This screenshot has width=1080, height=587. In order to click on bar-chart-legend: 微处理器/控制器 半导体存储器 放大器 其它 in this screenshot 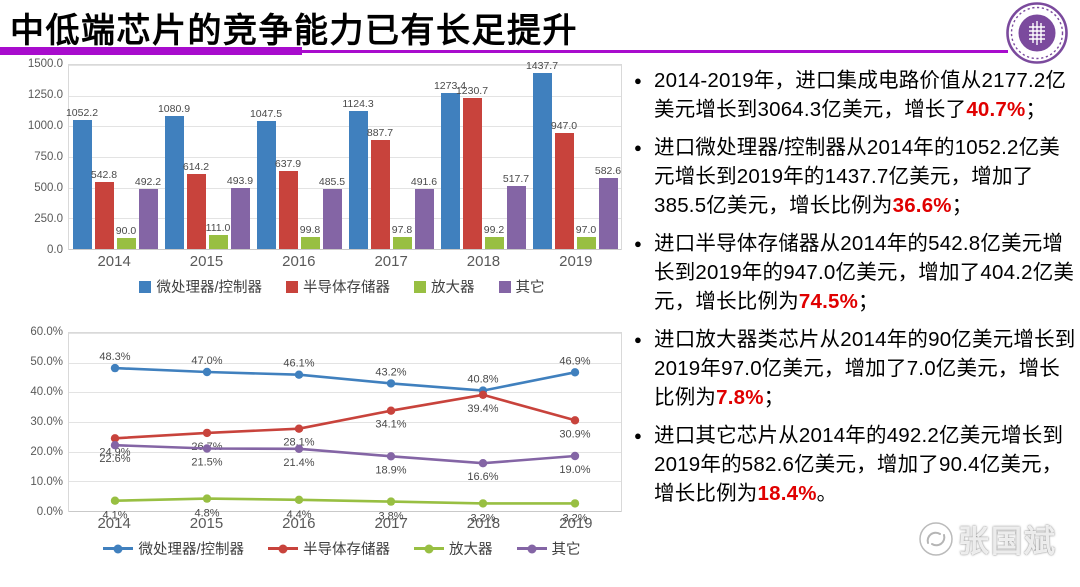, I will do `click(342, 286)`.